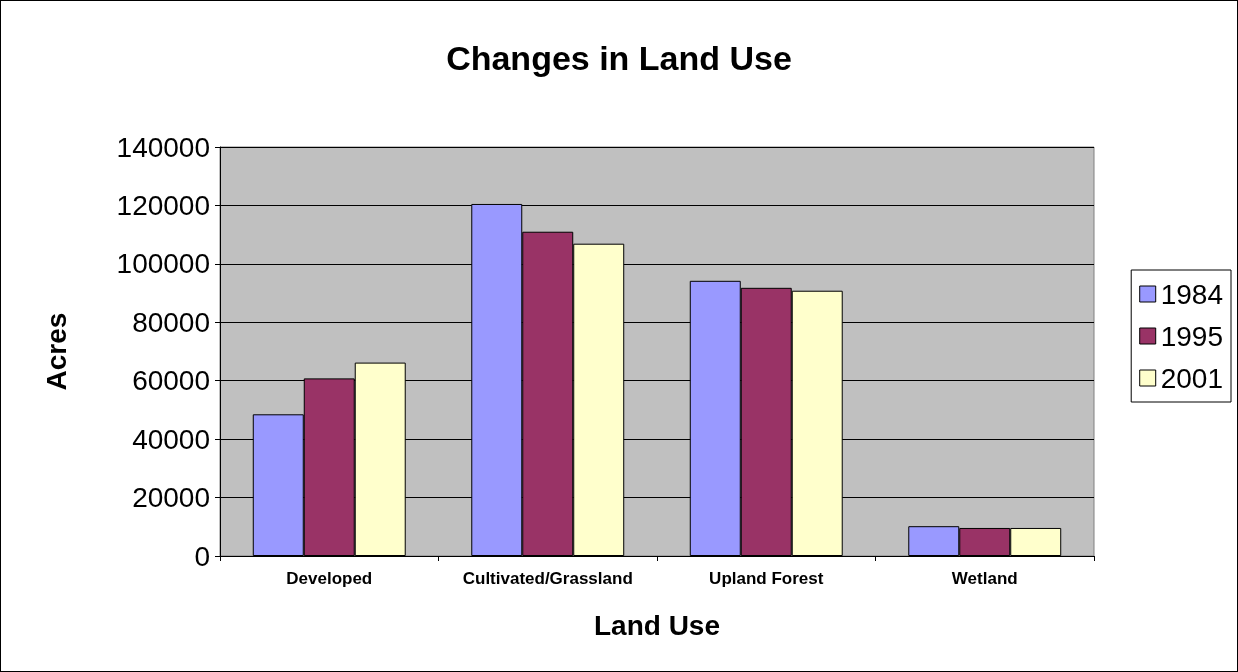 Image resolution: width=1238 pixels, height=672 pixels. I want to click on x-tick-label: Upland Forest, so click(766, 578).